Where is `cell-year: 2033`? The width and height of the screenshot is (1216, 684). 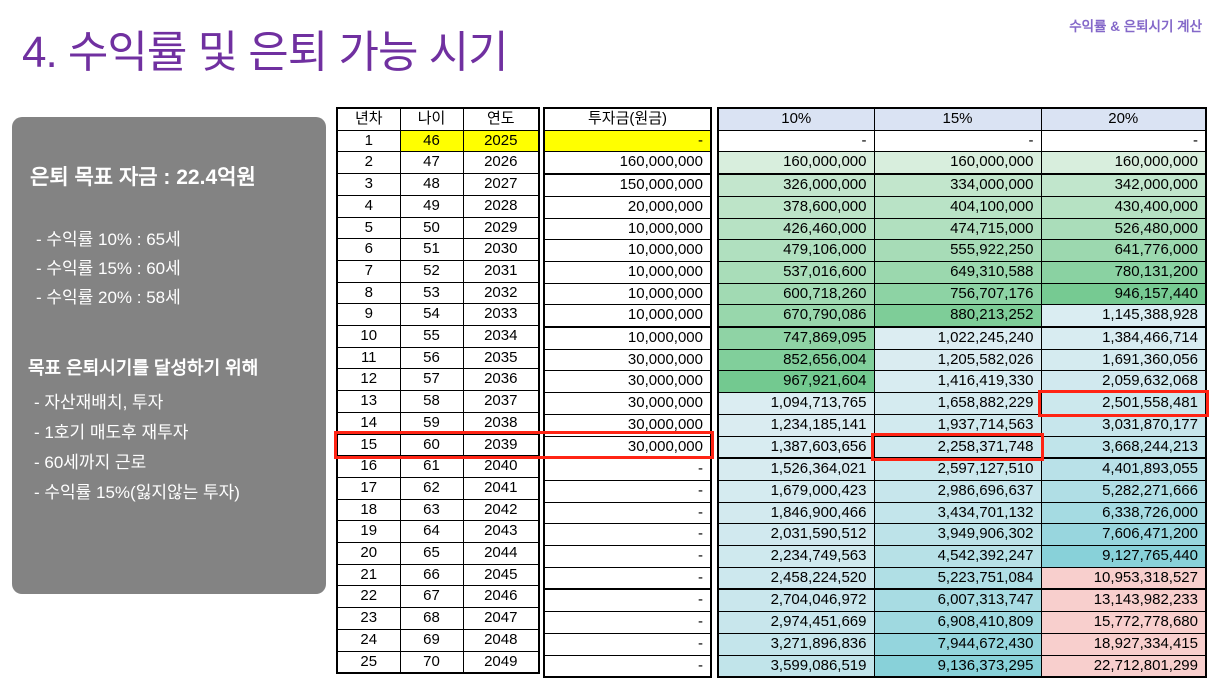
cell-year: 2033 is located at coordinates (501, 315).